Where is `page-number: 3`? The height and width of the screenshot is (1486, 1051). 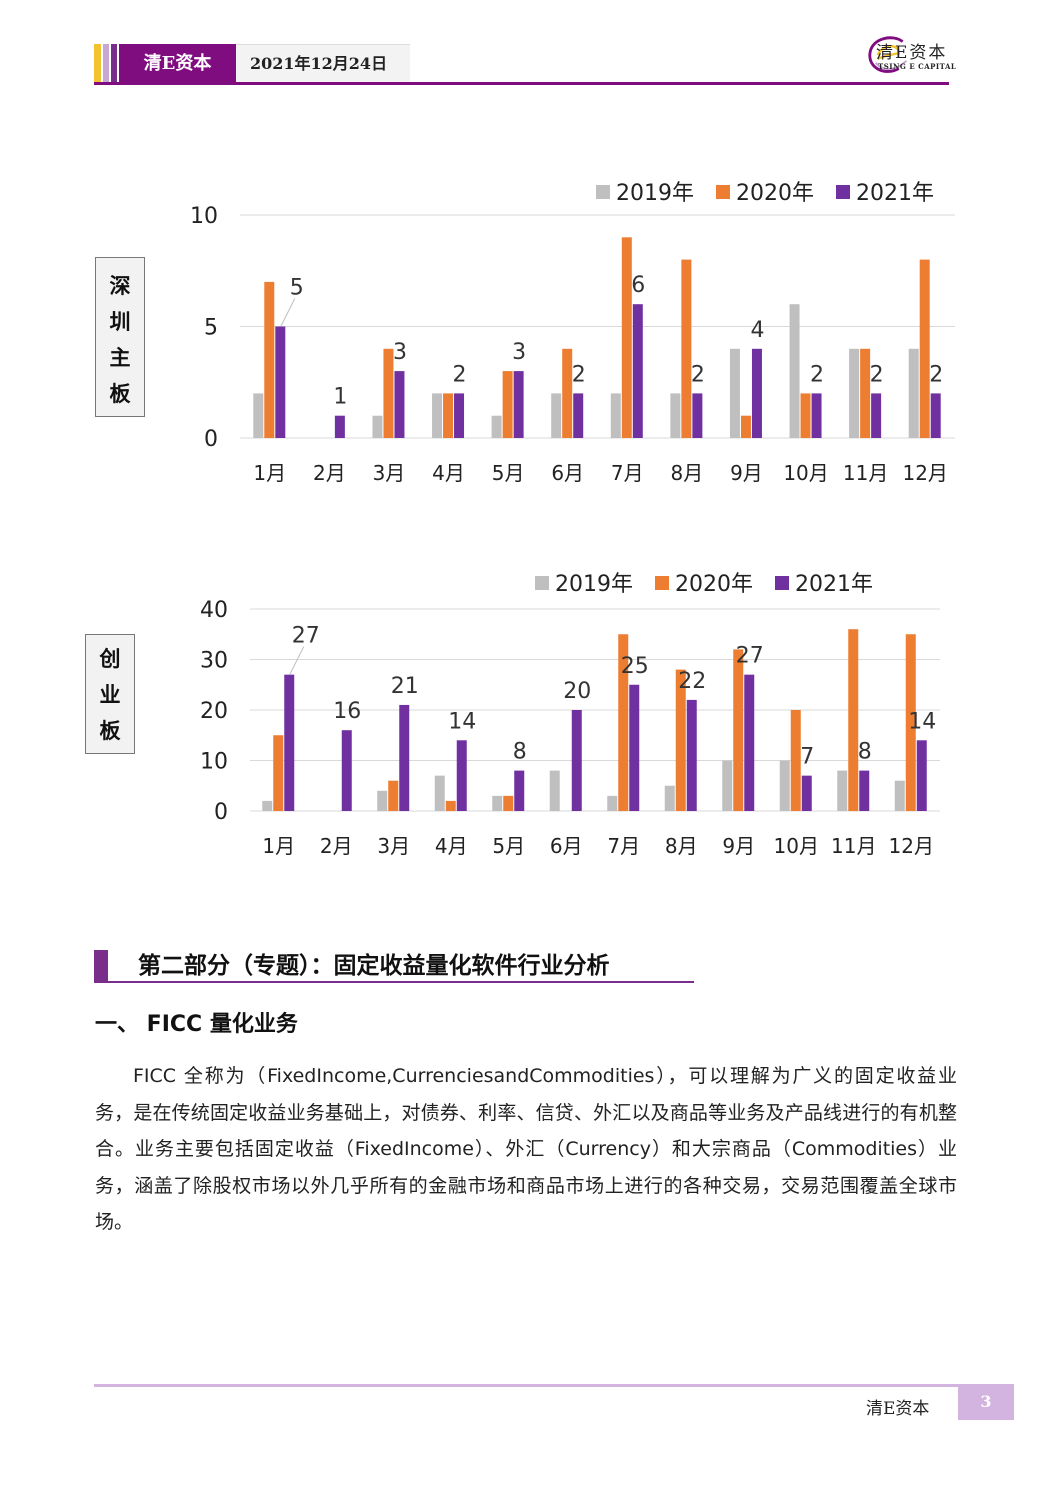 page-number: 3 is located at coordinates (986, 1402).